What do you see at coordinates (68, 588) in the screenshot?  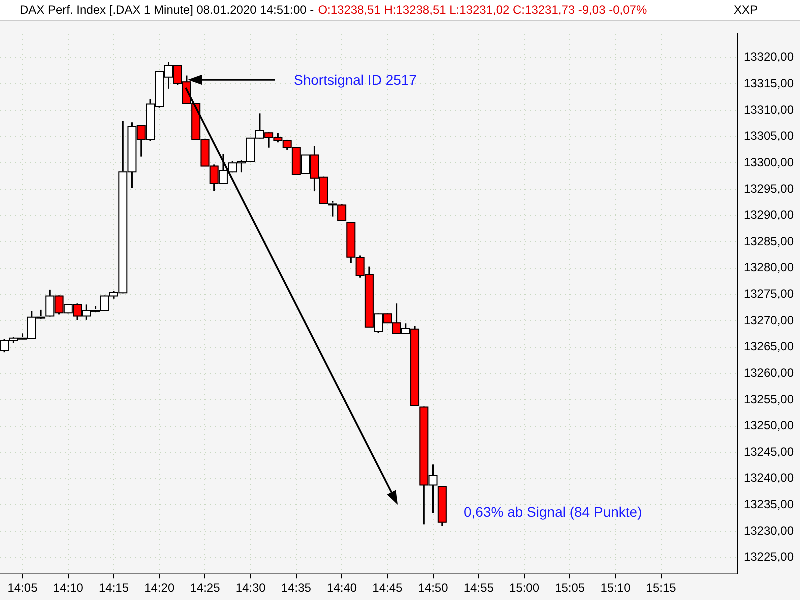 I see `x-tick-label: 14:10` at bounding box center [68, 588].